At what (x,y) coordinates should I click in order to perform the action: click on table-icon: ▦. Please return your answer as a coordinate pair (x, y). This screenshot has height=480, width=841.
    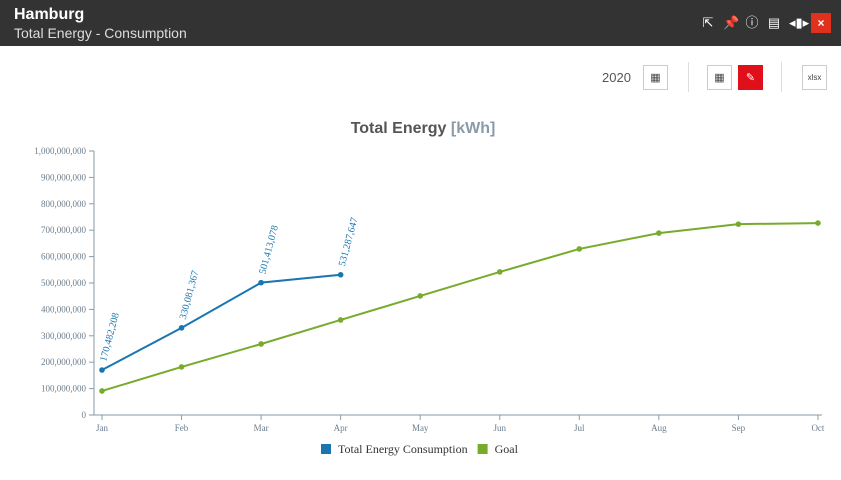
    Looking at the image, I should click on (719, 78).